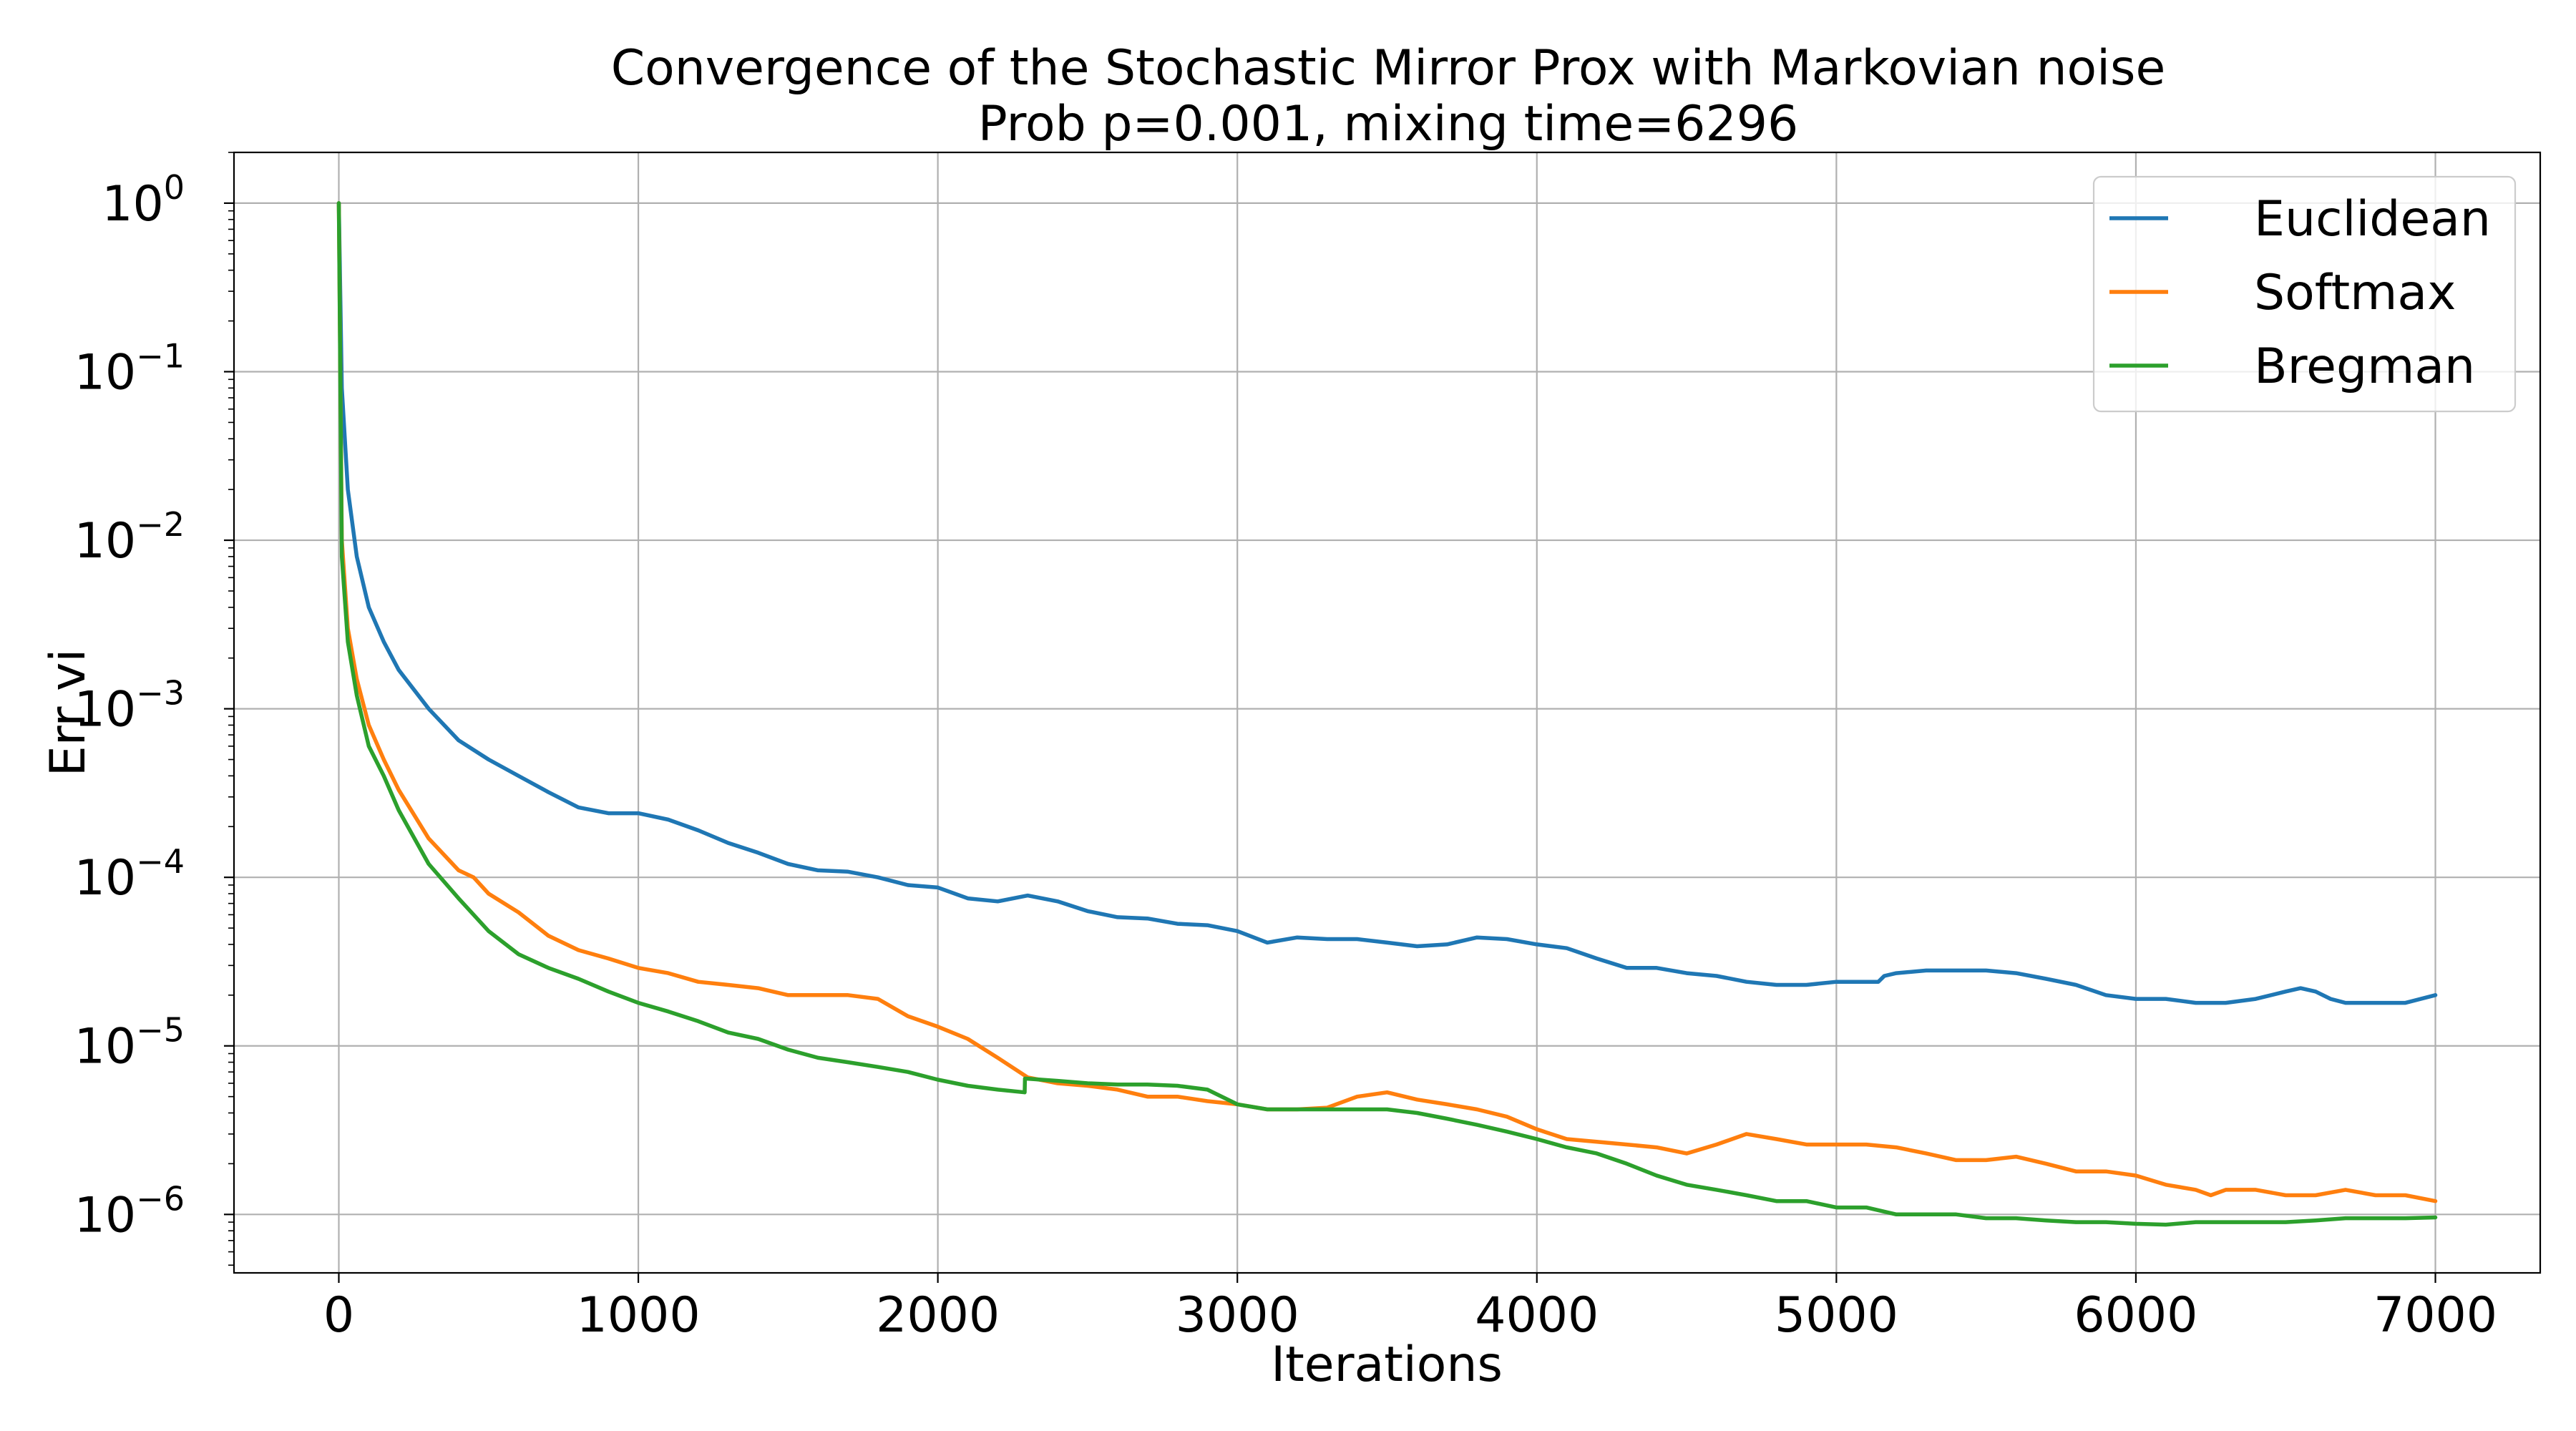 The height and width of the screenshot is (1431, 2576). What do you see at coordinates (129, 1043) in the screenshot?
I see `y-tick-label: 10⁻⁵` at bounding box center [129, 1043].